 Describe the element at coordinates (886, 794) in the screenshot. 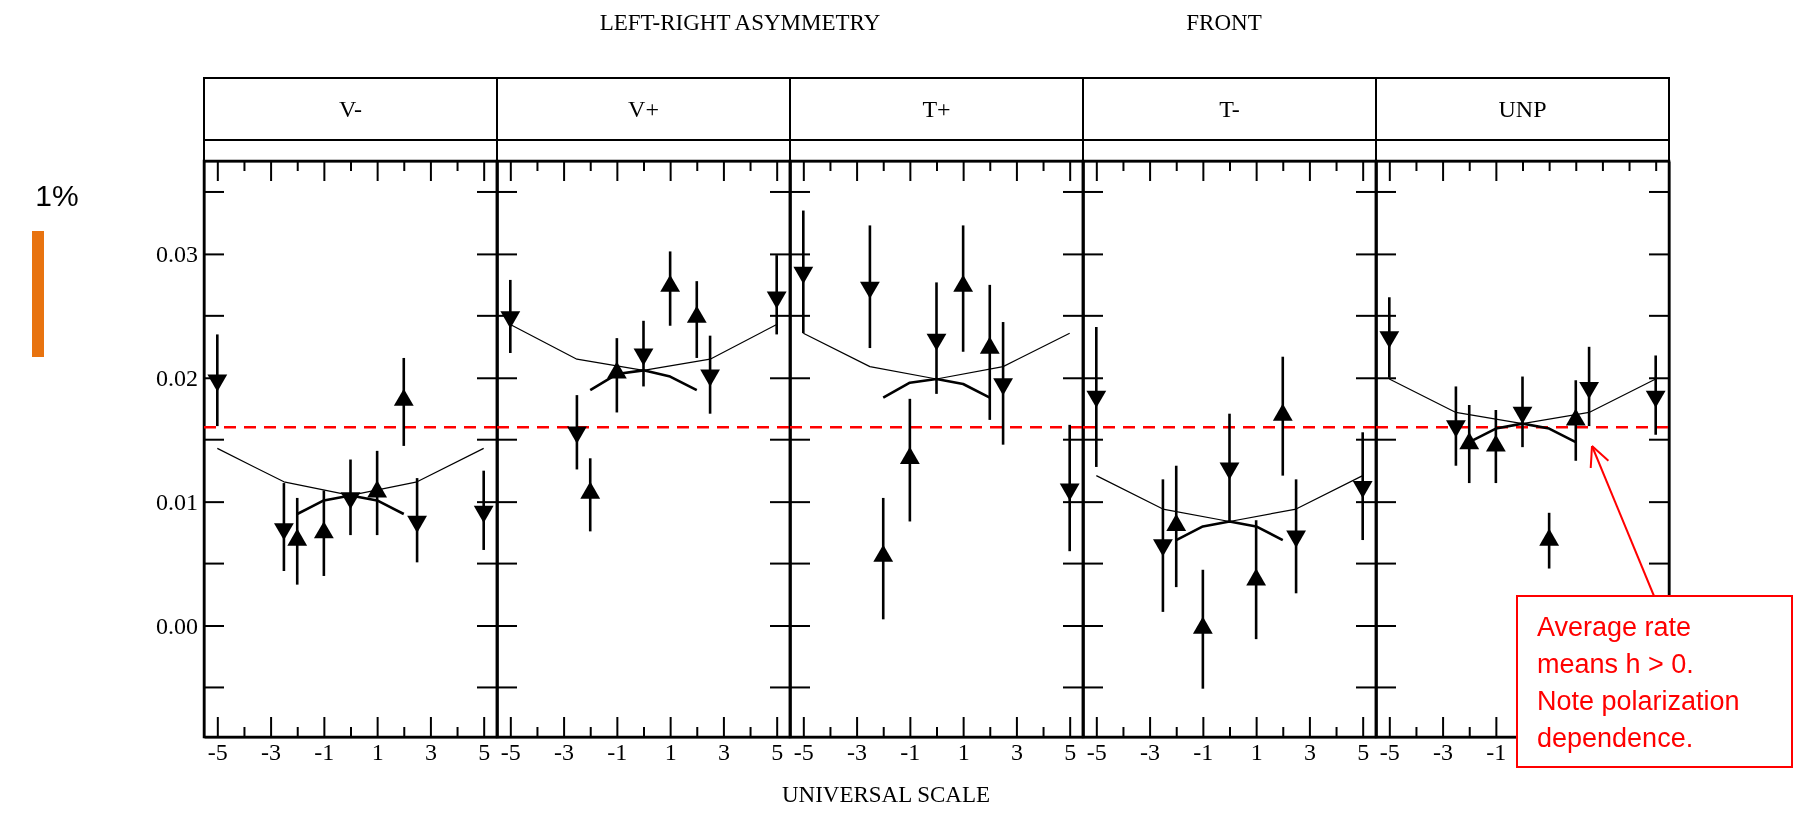

I see `text: UNIVERSAL SCALE` at that location.